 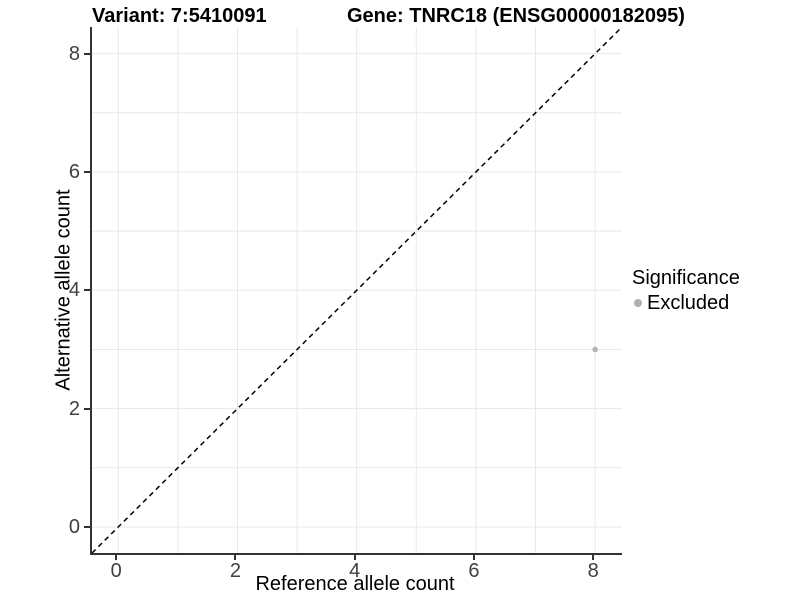 What do you see at coordinates (74, 408) in the screenshot?
I see `y-axis-tick-label: 2` at bounding box center [74, 408].